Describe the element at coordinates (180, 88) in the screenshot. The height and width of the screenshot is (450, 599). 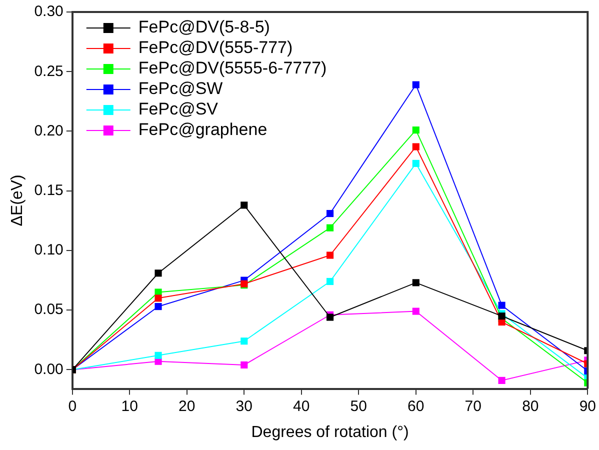
I see `legend-label: FePc@SW` at that location.